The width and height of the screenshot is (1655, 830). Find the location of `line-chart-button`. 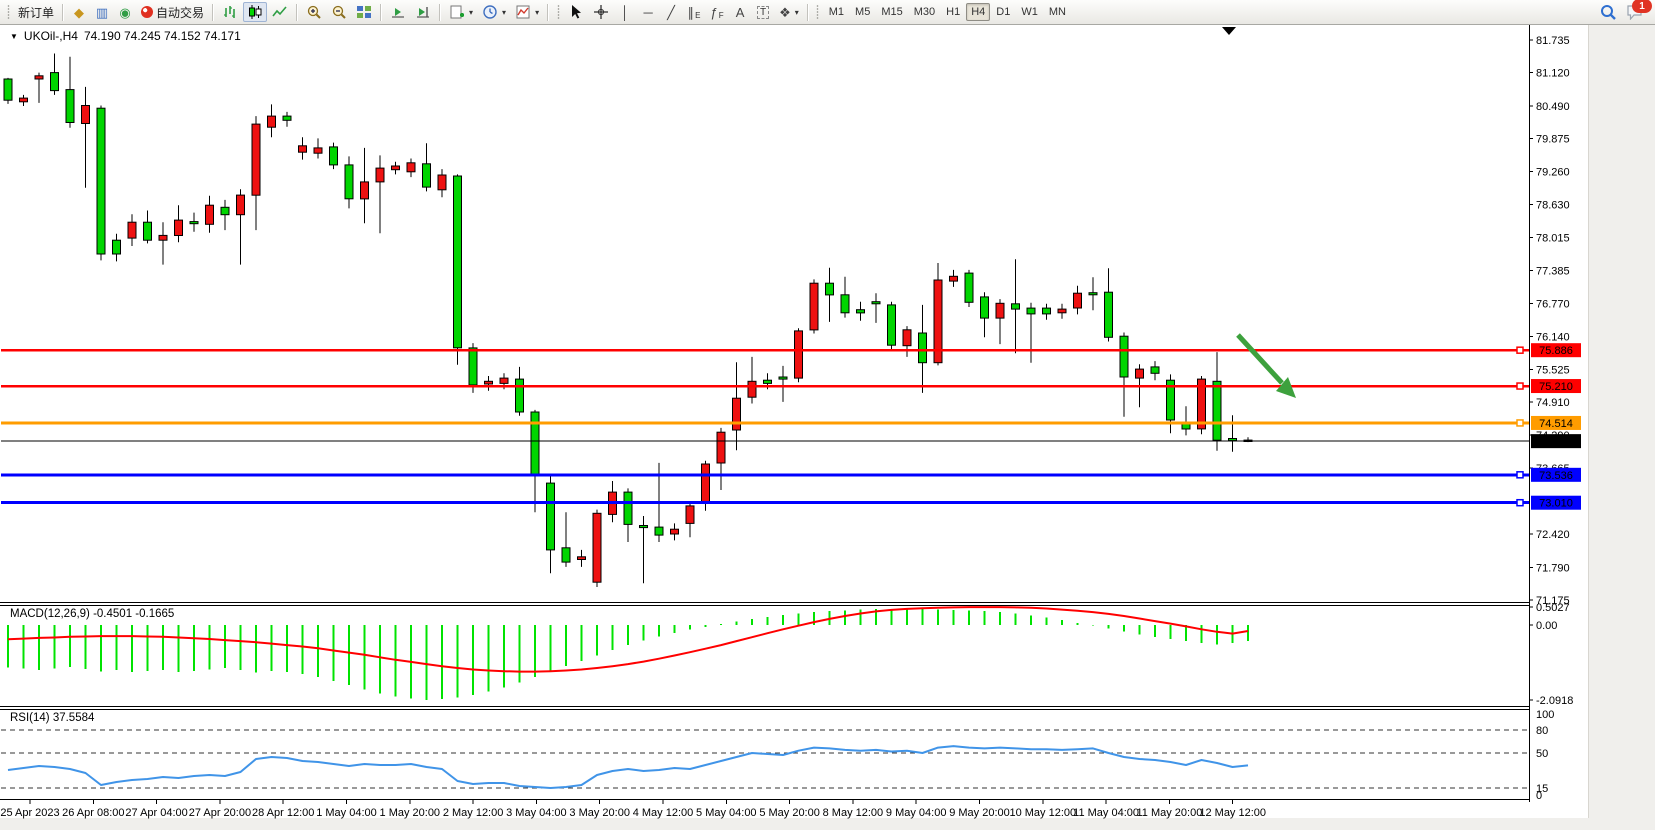

line-chart-button is located at coordinates (280, 12).